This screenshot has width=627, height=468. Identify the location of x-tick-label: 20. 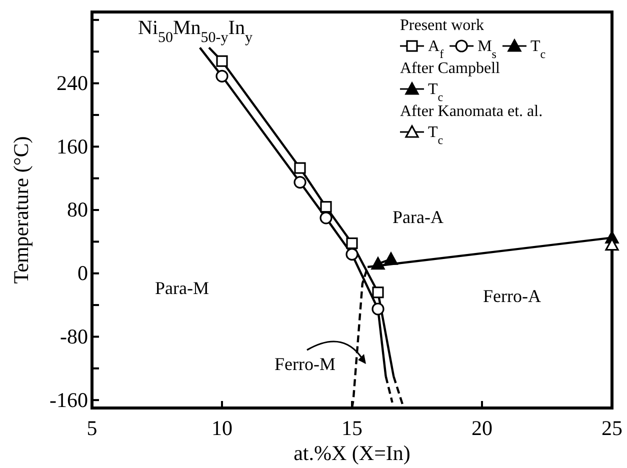
(482, 428).